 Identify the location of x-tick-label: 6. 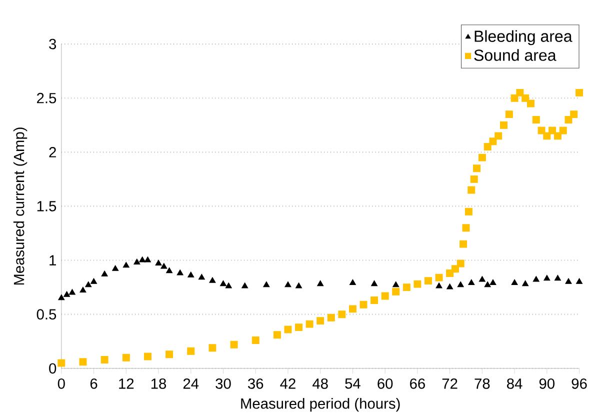
(94, 383).